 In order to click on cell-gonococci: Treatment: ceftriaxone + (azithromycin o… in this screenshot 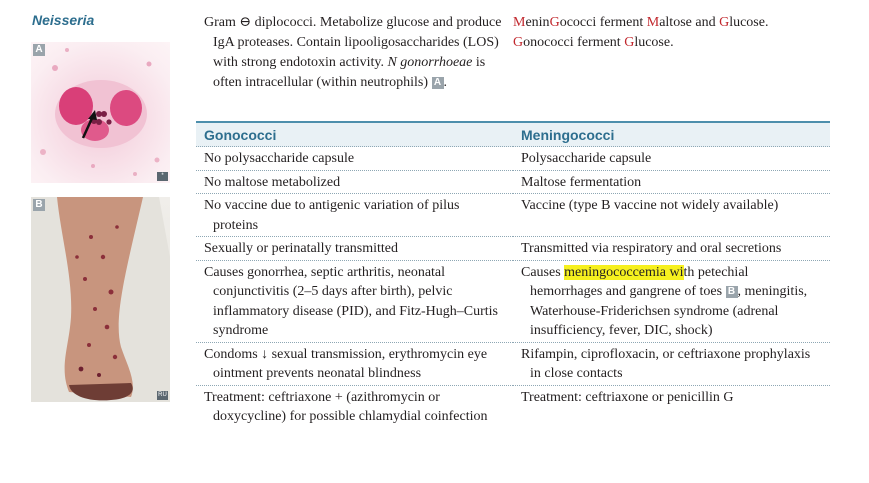, I will do `click(346, 407)`.